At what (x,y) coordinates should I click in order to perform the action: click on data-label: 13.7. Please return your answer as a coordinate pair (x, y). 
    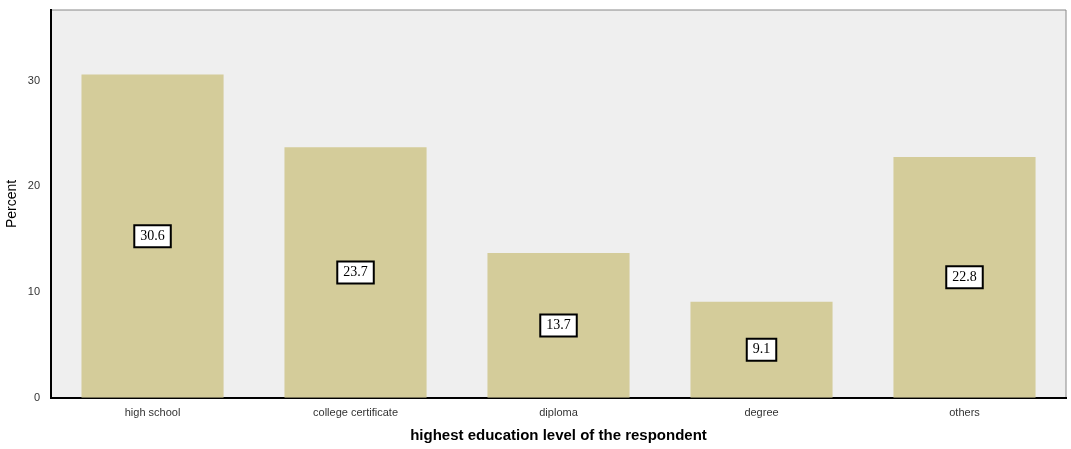
    Looking at the image, I should click on (558, 325).